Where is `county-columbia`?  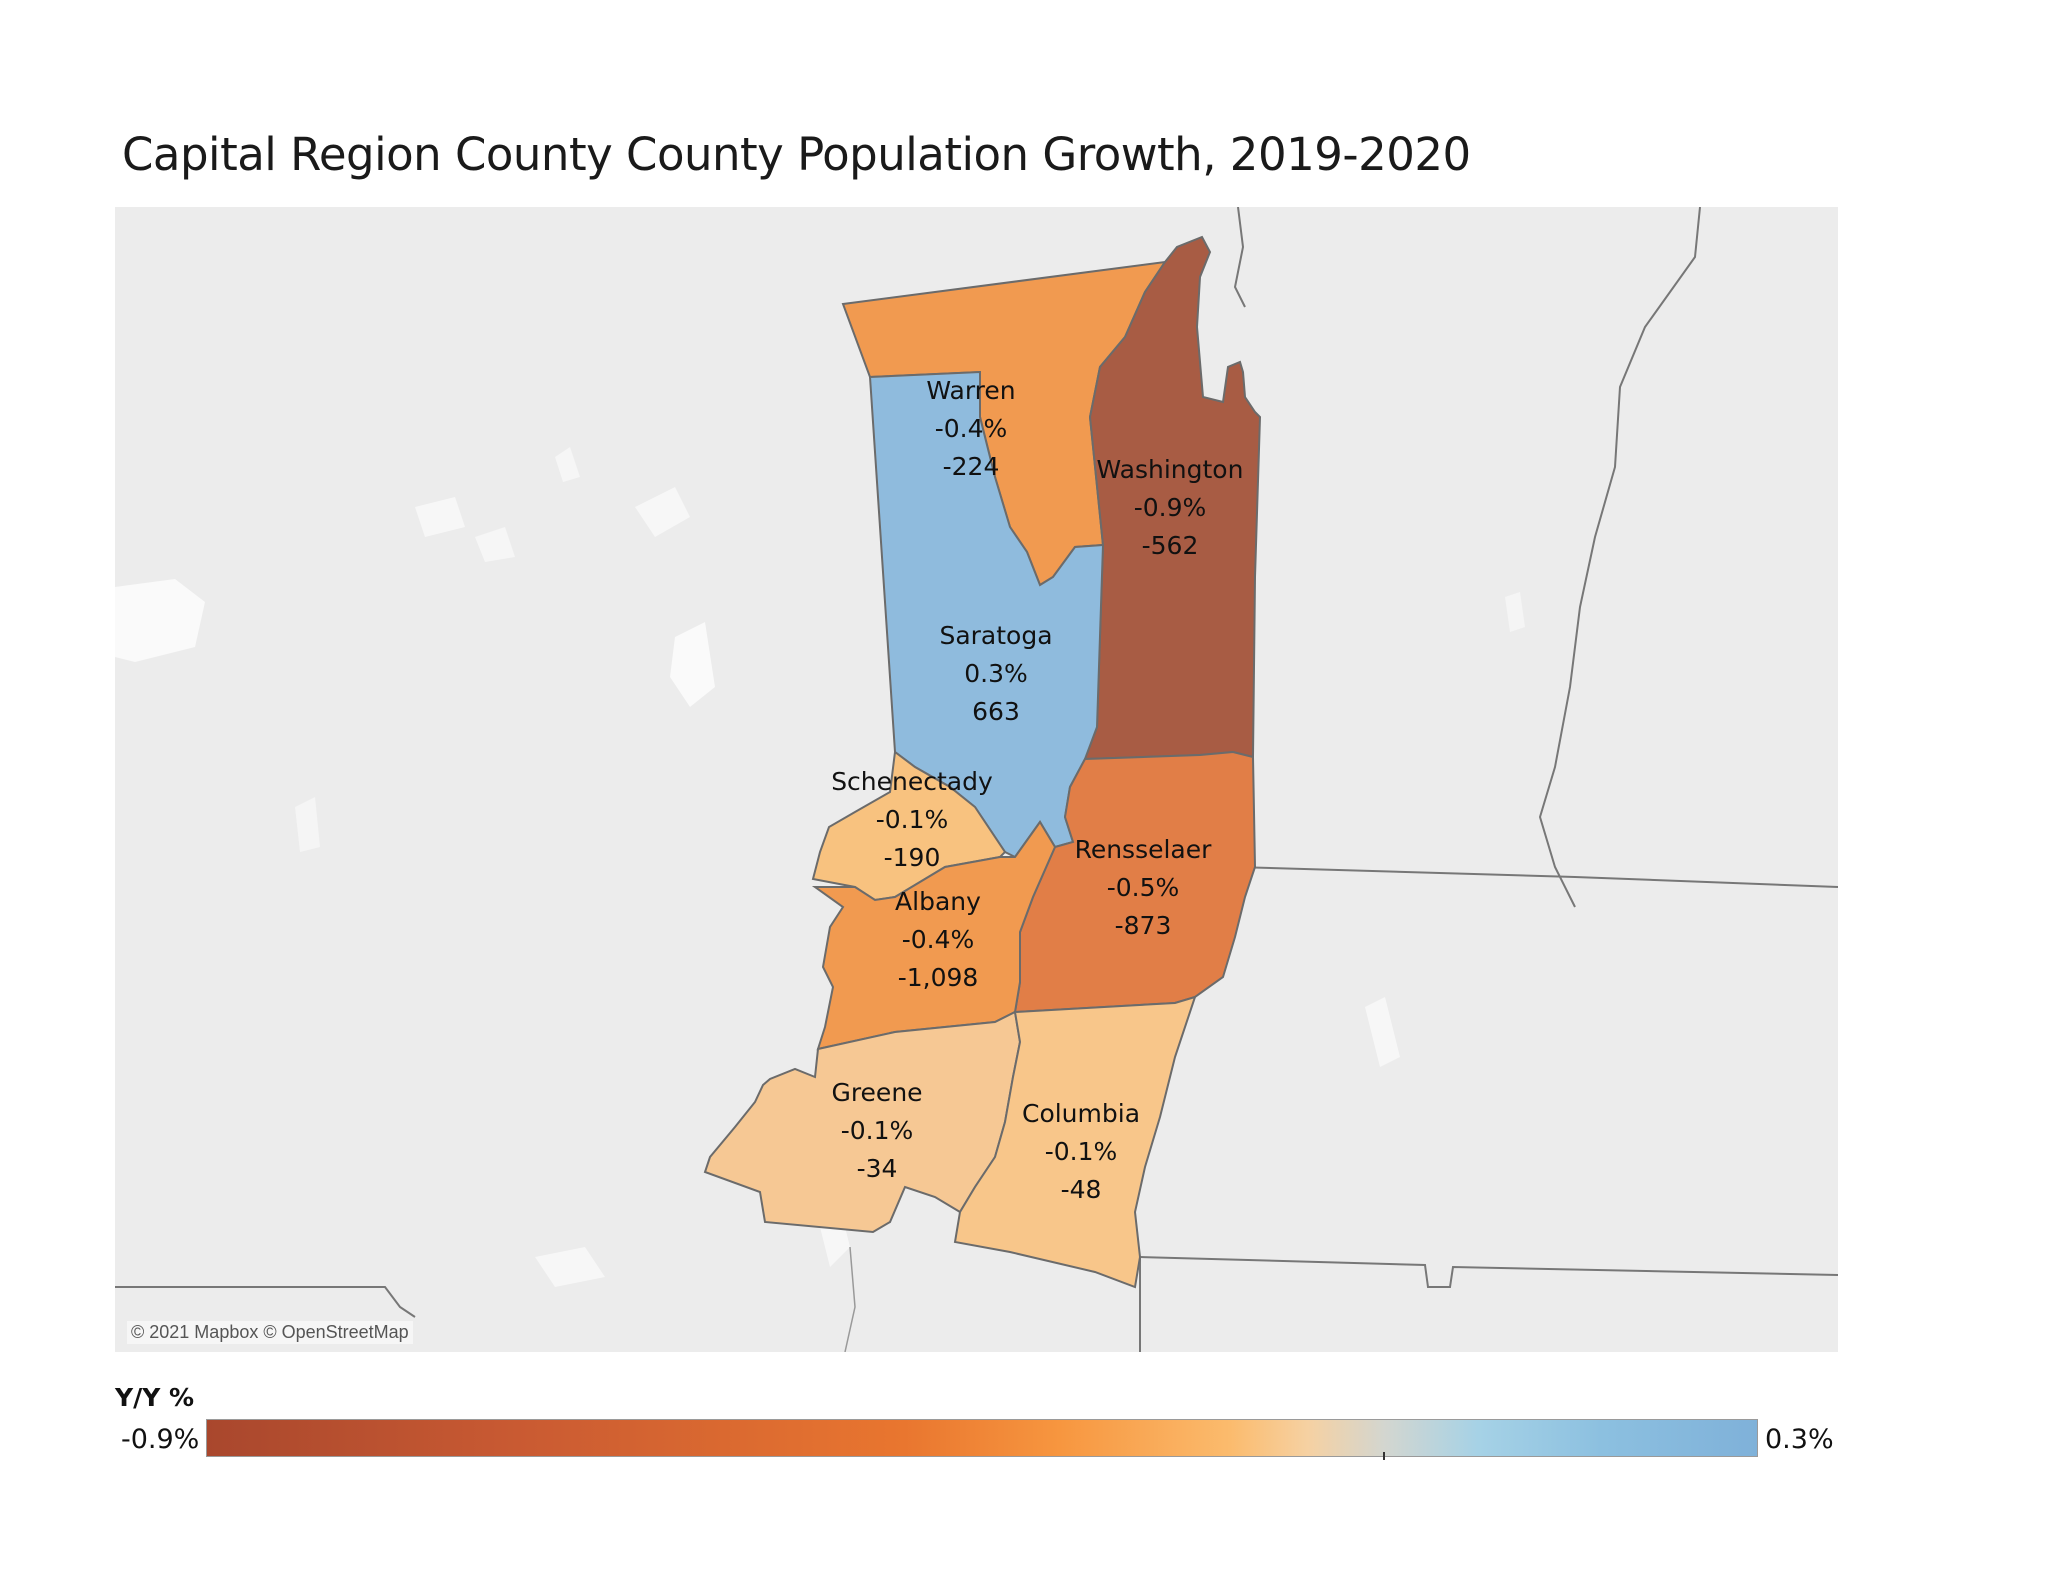 county-columbia is located at coordinates (1075, 1142).